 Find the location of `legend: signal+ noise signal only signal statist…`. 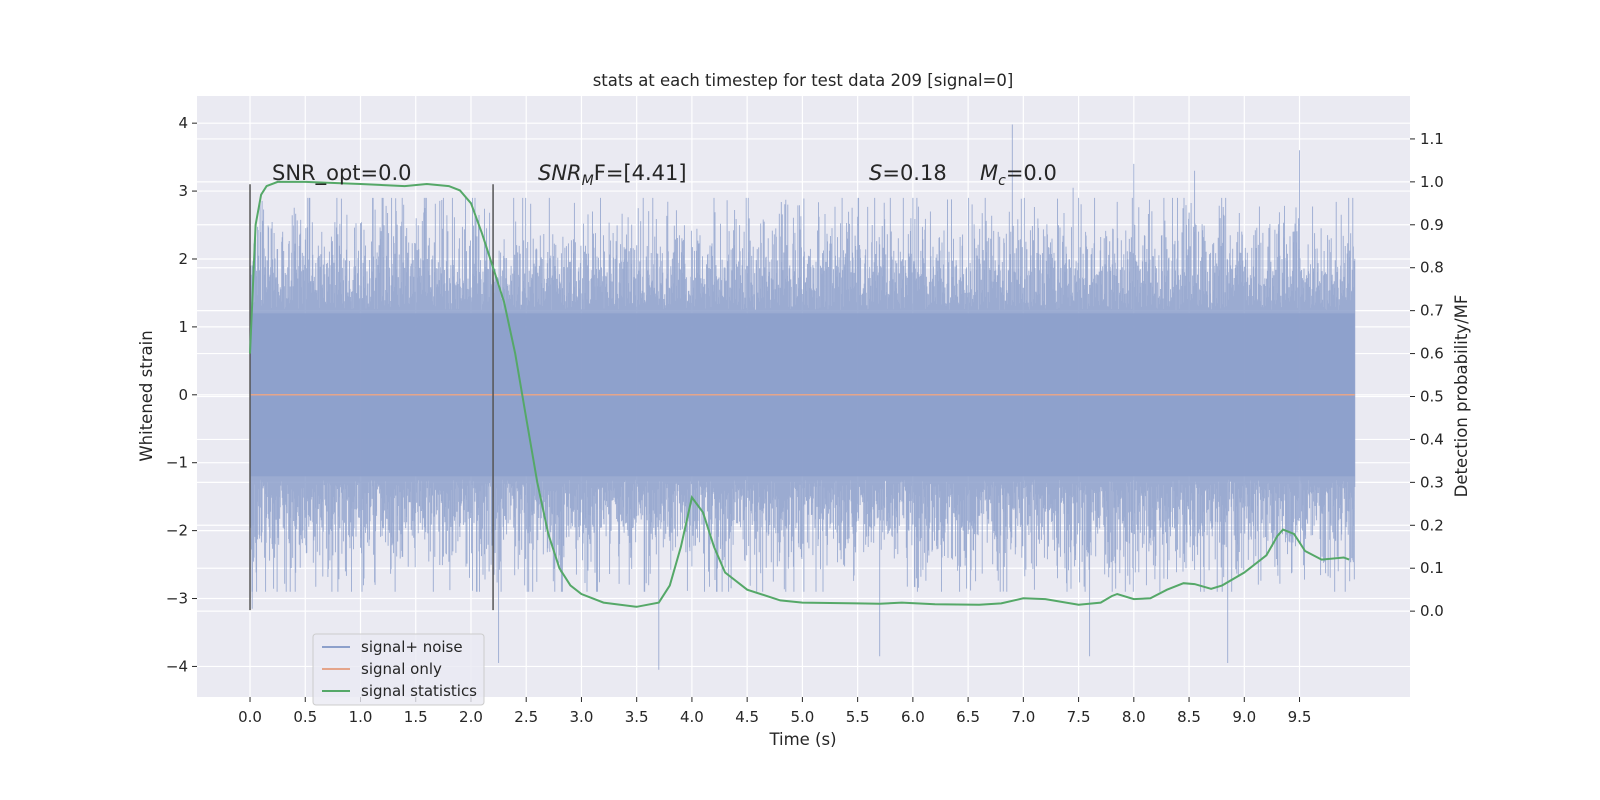

legend: signal+ noise signal only signal statist… is located at coordinates (398, 669).